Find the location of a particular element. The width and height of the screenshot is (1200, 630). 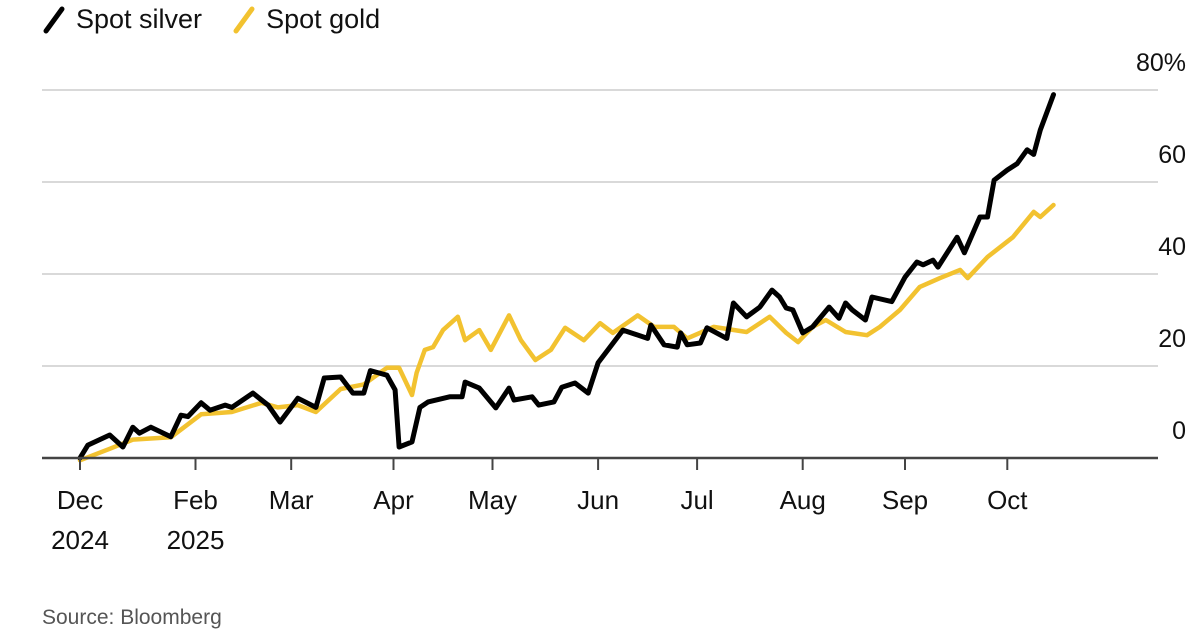

x-tick-label: May is located at coordinates (492, 500).